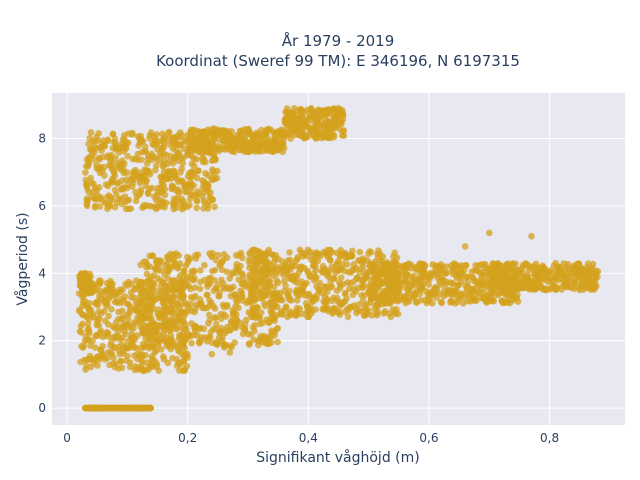  I want to click on chart-title: År 1979 - 2019, so click(338, 40).